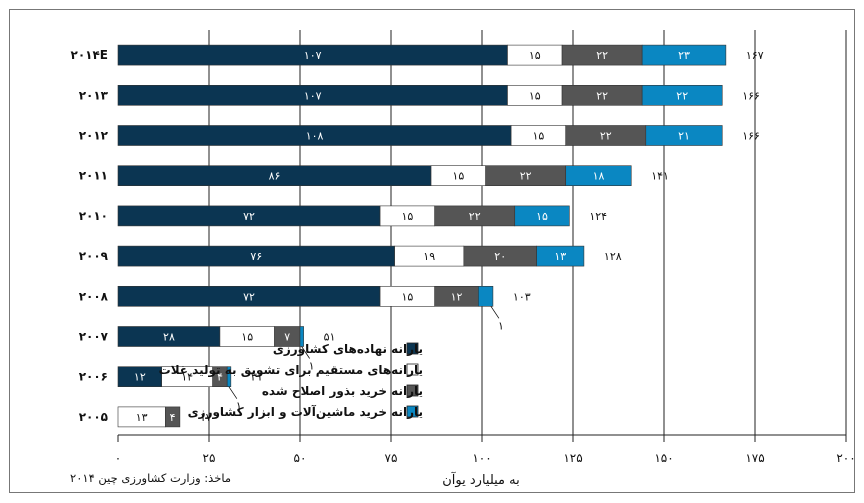  What do you see at coordinates (118, 458) in the screenshot?
I see `x-tick-label: ۰` at bounding box center [118, 458].